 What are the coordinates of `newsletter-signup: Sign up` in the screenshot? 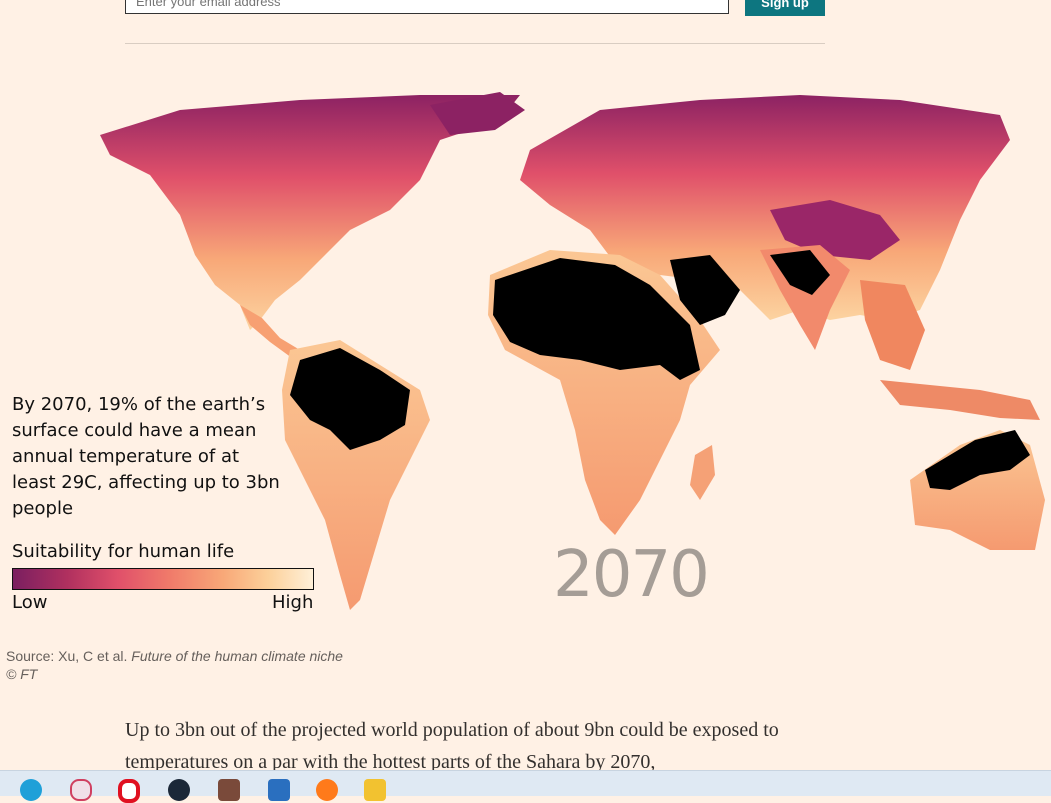 It's located at (475, 8).